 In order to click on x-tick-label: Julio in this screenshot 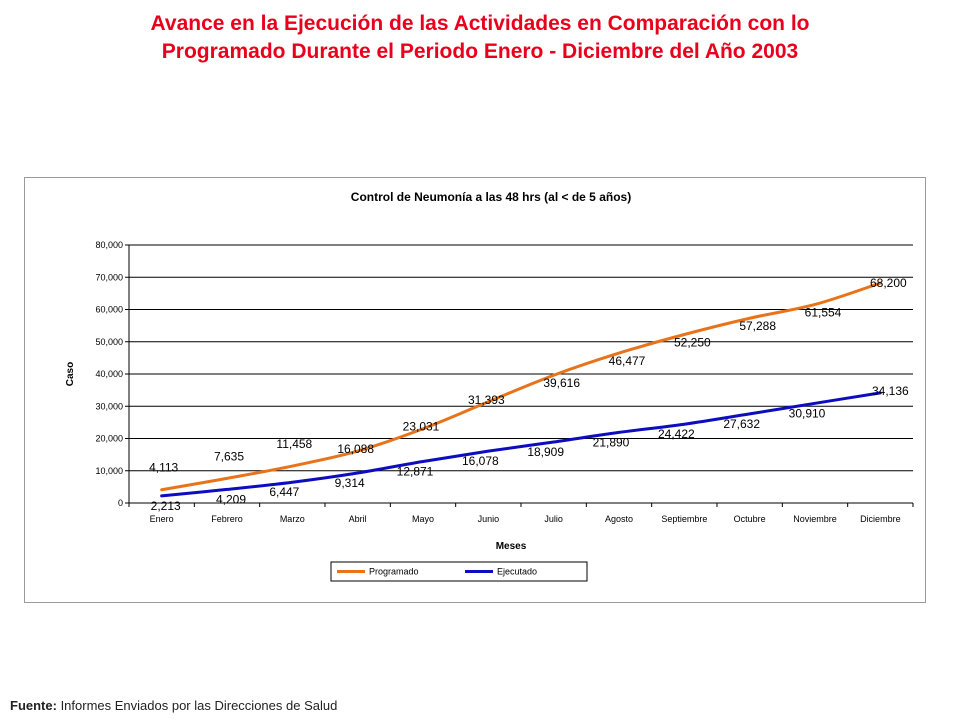, I will do `click(553, 519)`.